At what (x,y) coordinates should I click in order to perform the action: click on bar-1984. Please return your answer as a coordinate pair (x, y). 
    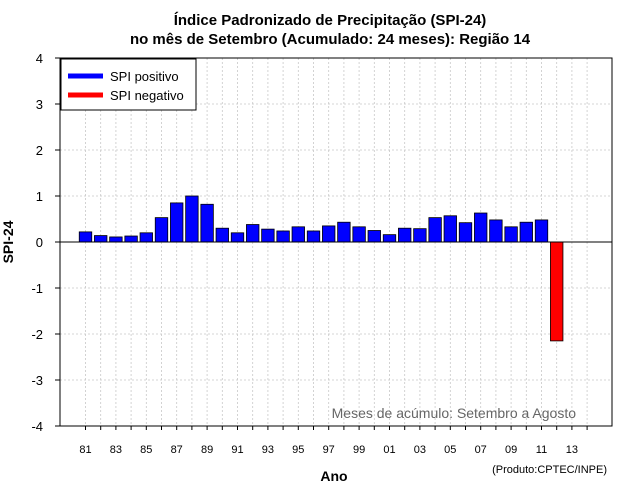
    Looking at the image, I should click on (131, 239).